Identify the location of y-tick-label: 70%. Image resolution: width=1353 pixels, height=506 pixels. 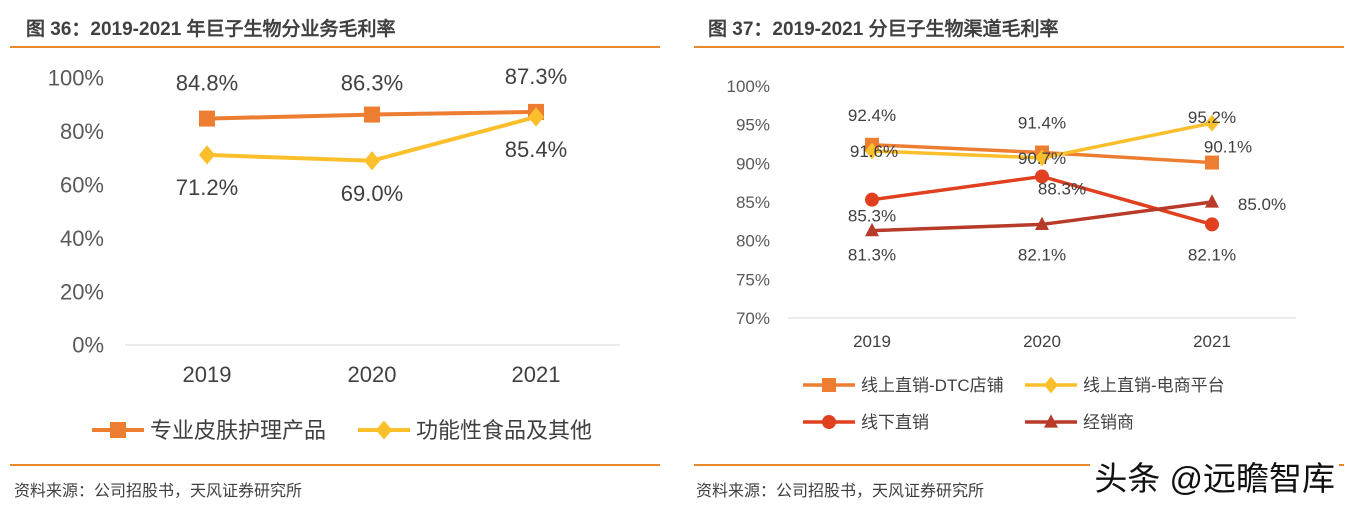
(753, 318).